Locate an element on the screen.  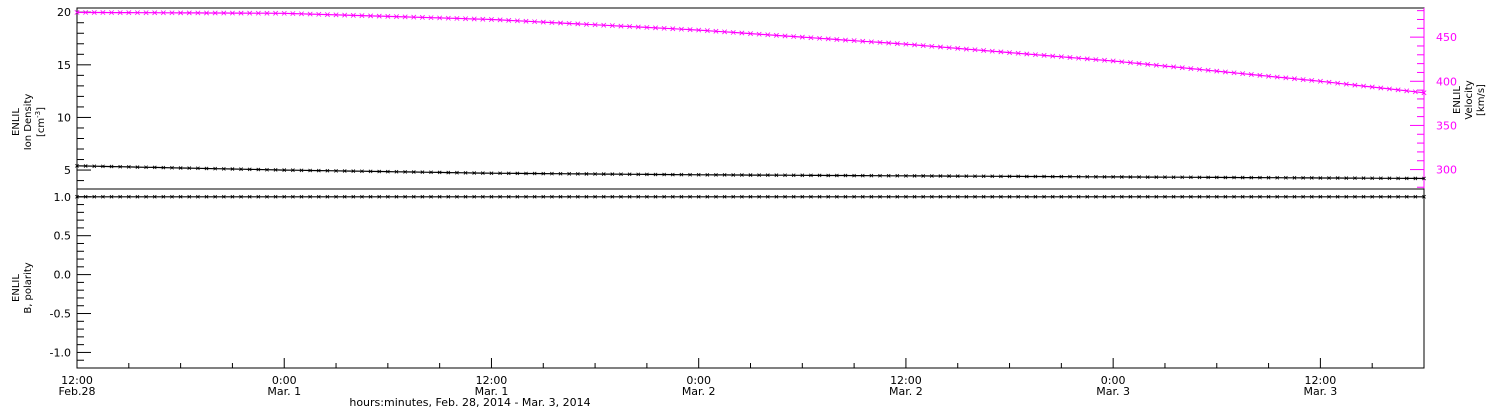
left-tick-label: 15 is located at coordinates (64, 65).